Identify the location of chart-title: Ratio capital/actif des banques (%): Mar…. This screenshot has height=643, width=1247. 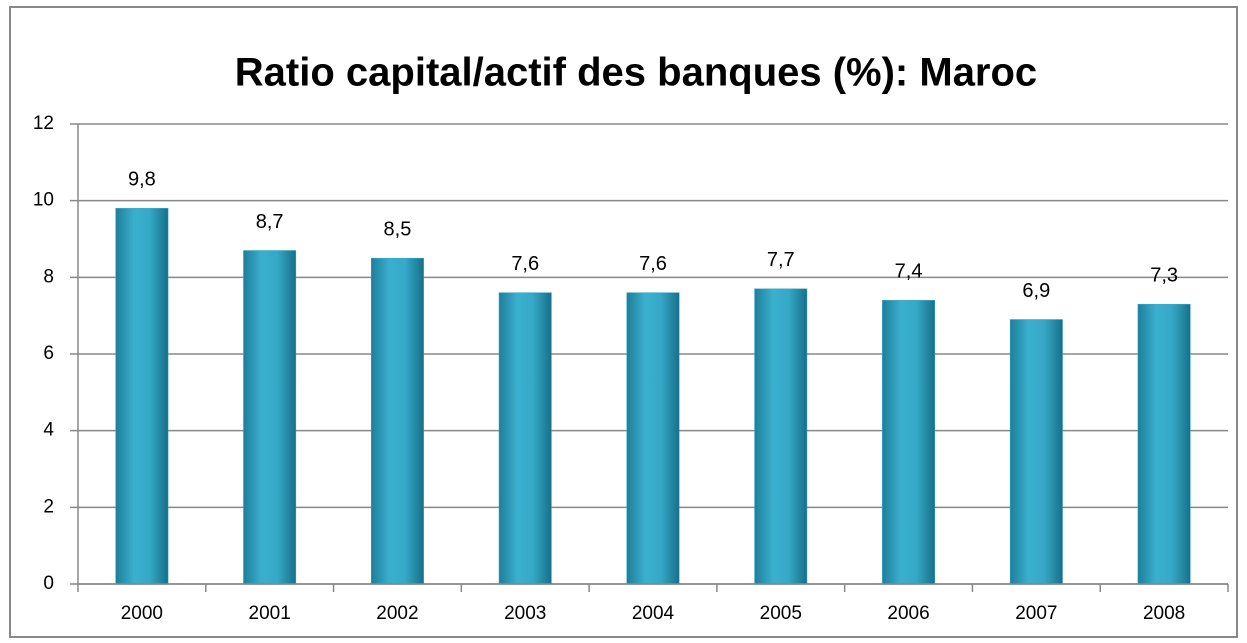
(636, 73).